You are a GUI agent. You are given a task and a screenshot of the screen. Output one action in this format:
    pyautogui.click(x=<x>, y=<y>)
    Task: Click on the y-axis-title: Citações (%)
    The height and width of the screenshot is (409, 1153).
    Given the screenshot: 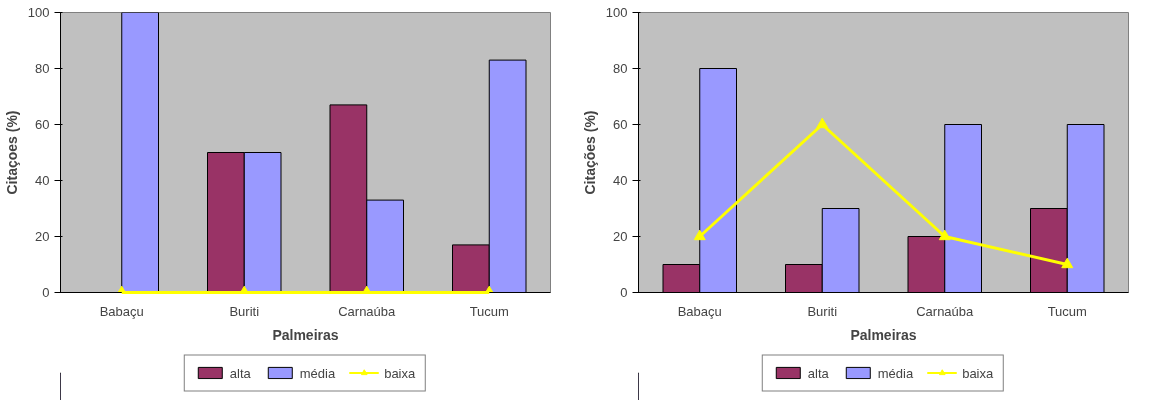 What is the action you would take?
    pyautogui.click(x=589, y=152)
    